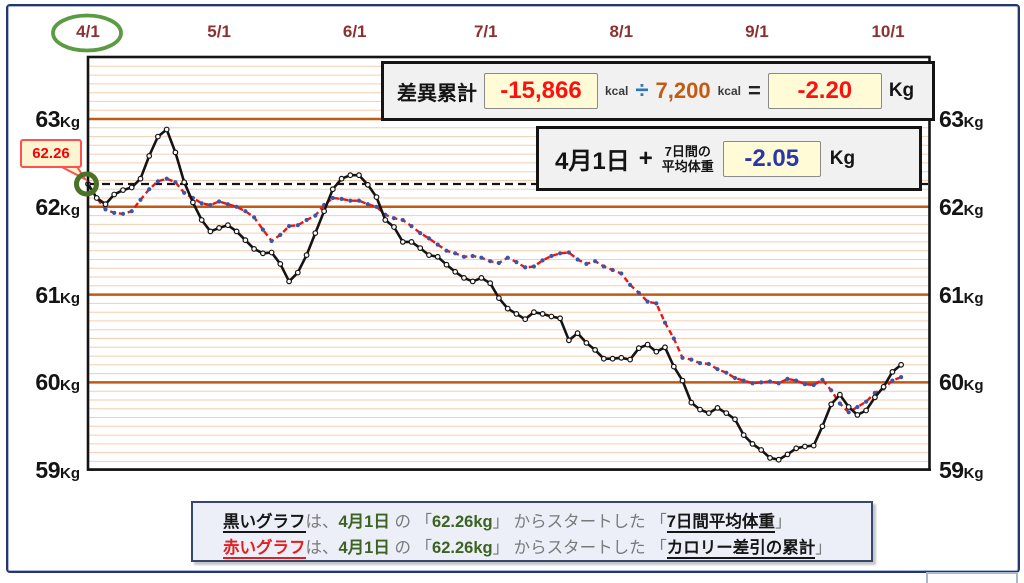 The width and height of the screenshot is (1024, 583). What do you see at coordinates (687, 166) in the screenshot?
I see `average-caption-line2: 平均体重` at bounding box center [687, 166].